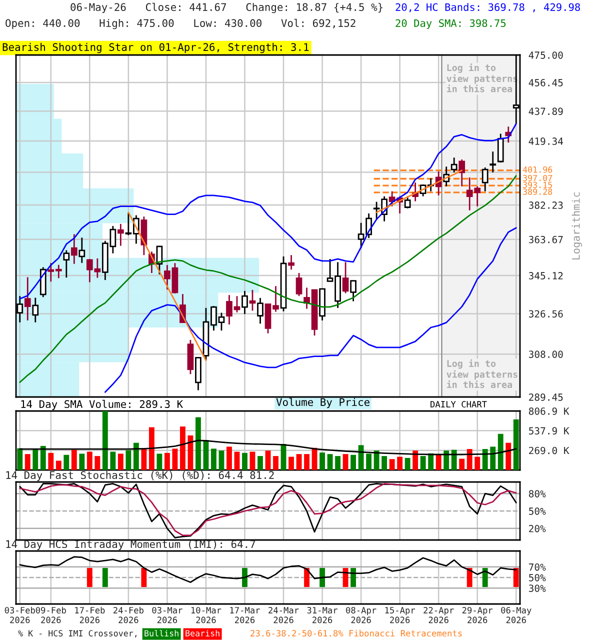 This screenshot has width=600, height=640. What do you see at coordinates (77, 634) in the screenshot?
I see `legend-title: % K - HCS IMI Crossover,` at bounding box center [77, 634].